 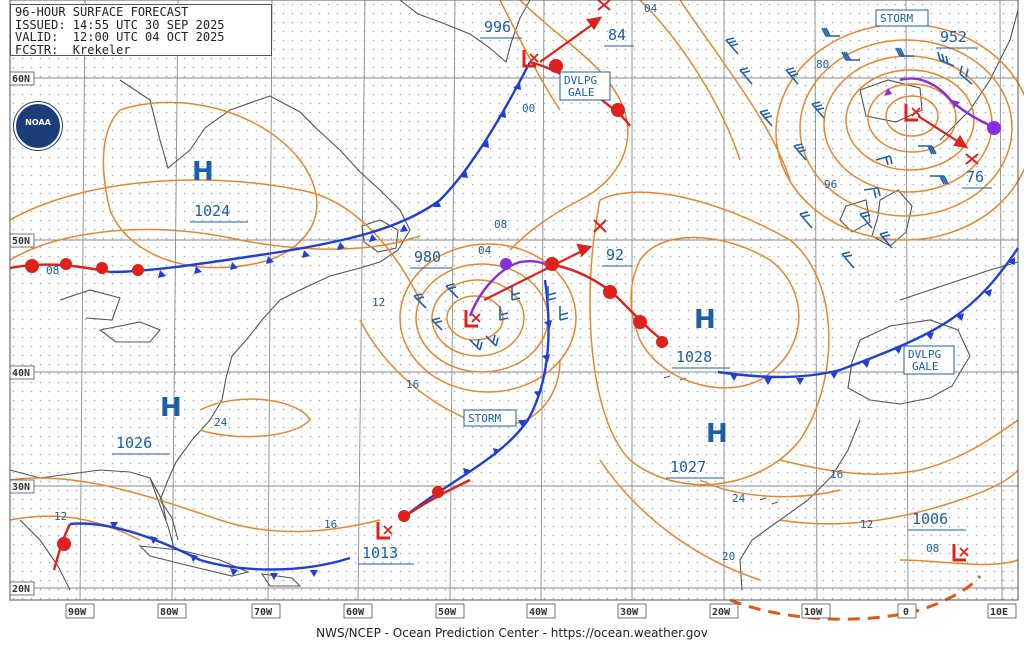 What do you see at coordinates (690, 80) in the screenshot?
I see `isobar-1004-west` at bounding box center [690, 80].